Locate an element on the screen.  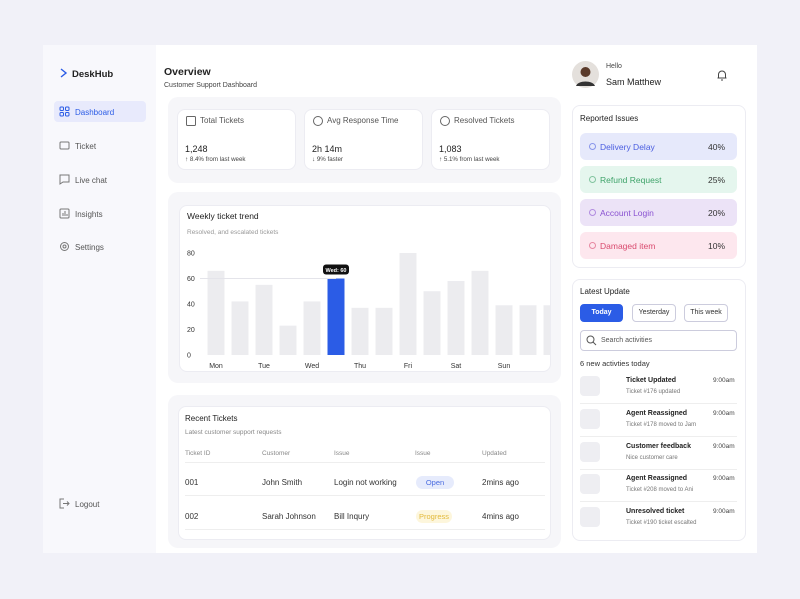
chart-title: Weekly ticket trend is located at coordinates (223, 216).